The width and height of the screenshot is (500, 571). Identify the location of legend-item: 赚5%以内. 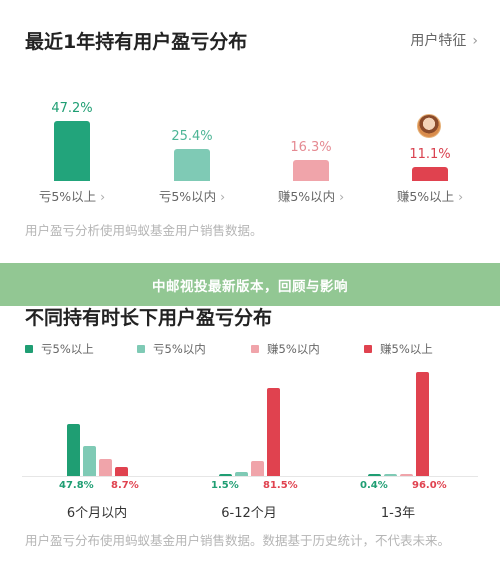
(285, 349).